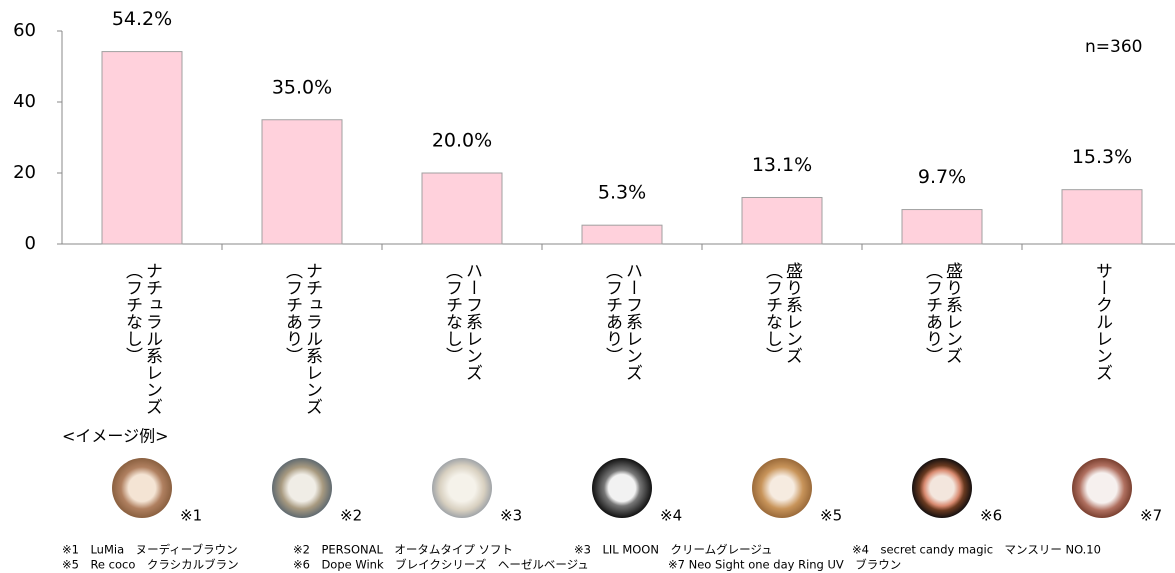 Image resolution: width=1175 pixels, height=573 pixels. I want to click on x-tick-label: ハーフ系レンズ （フチあり）, so click(622, 321).